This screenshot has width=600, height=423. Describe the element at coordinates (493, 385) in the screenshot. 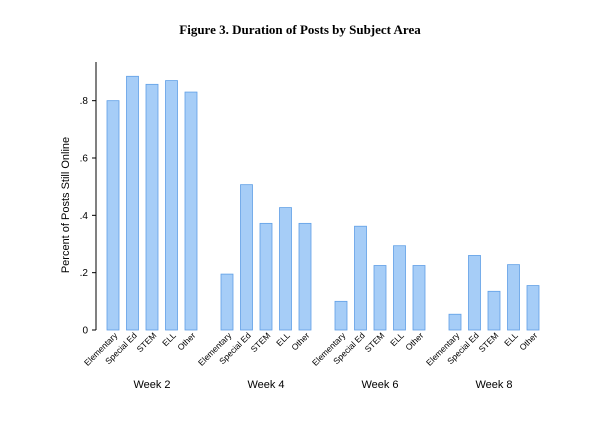

I see `group-label: Week 8` at that location.